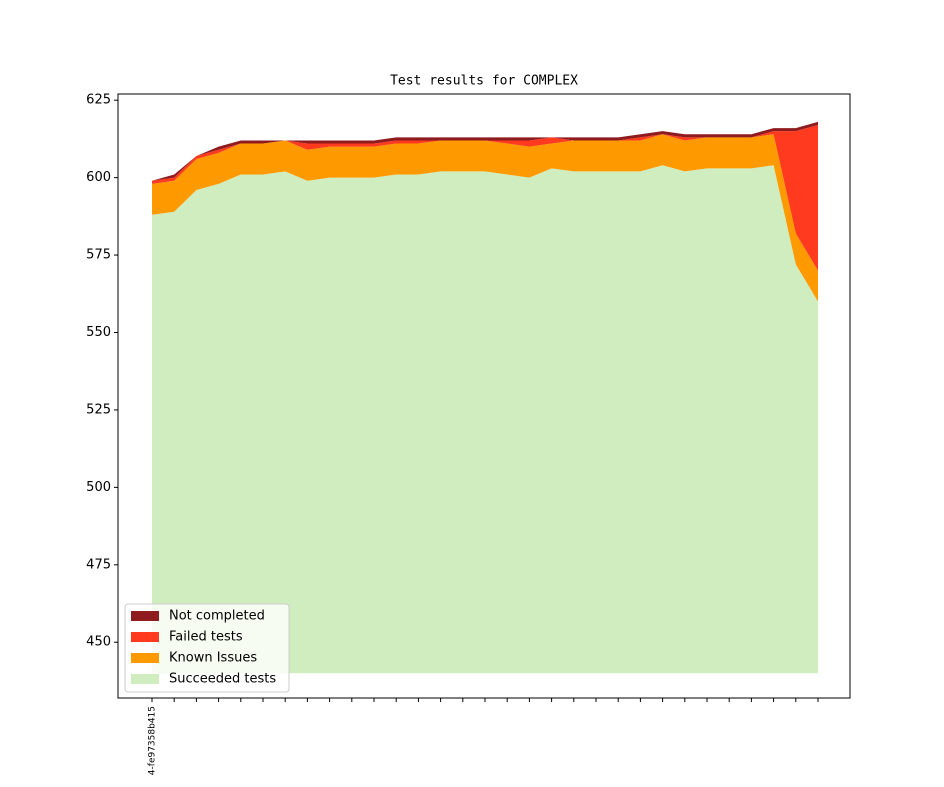  I want to click on x-tick-label: 4-fe97358b415, so click(153, 740).